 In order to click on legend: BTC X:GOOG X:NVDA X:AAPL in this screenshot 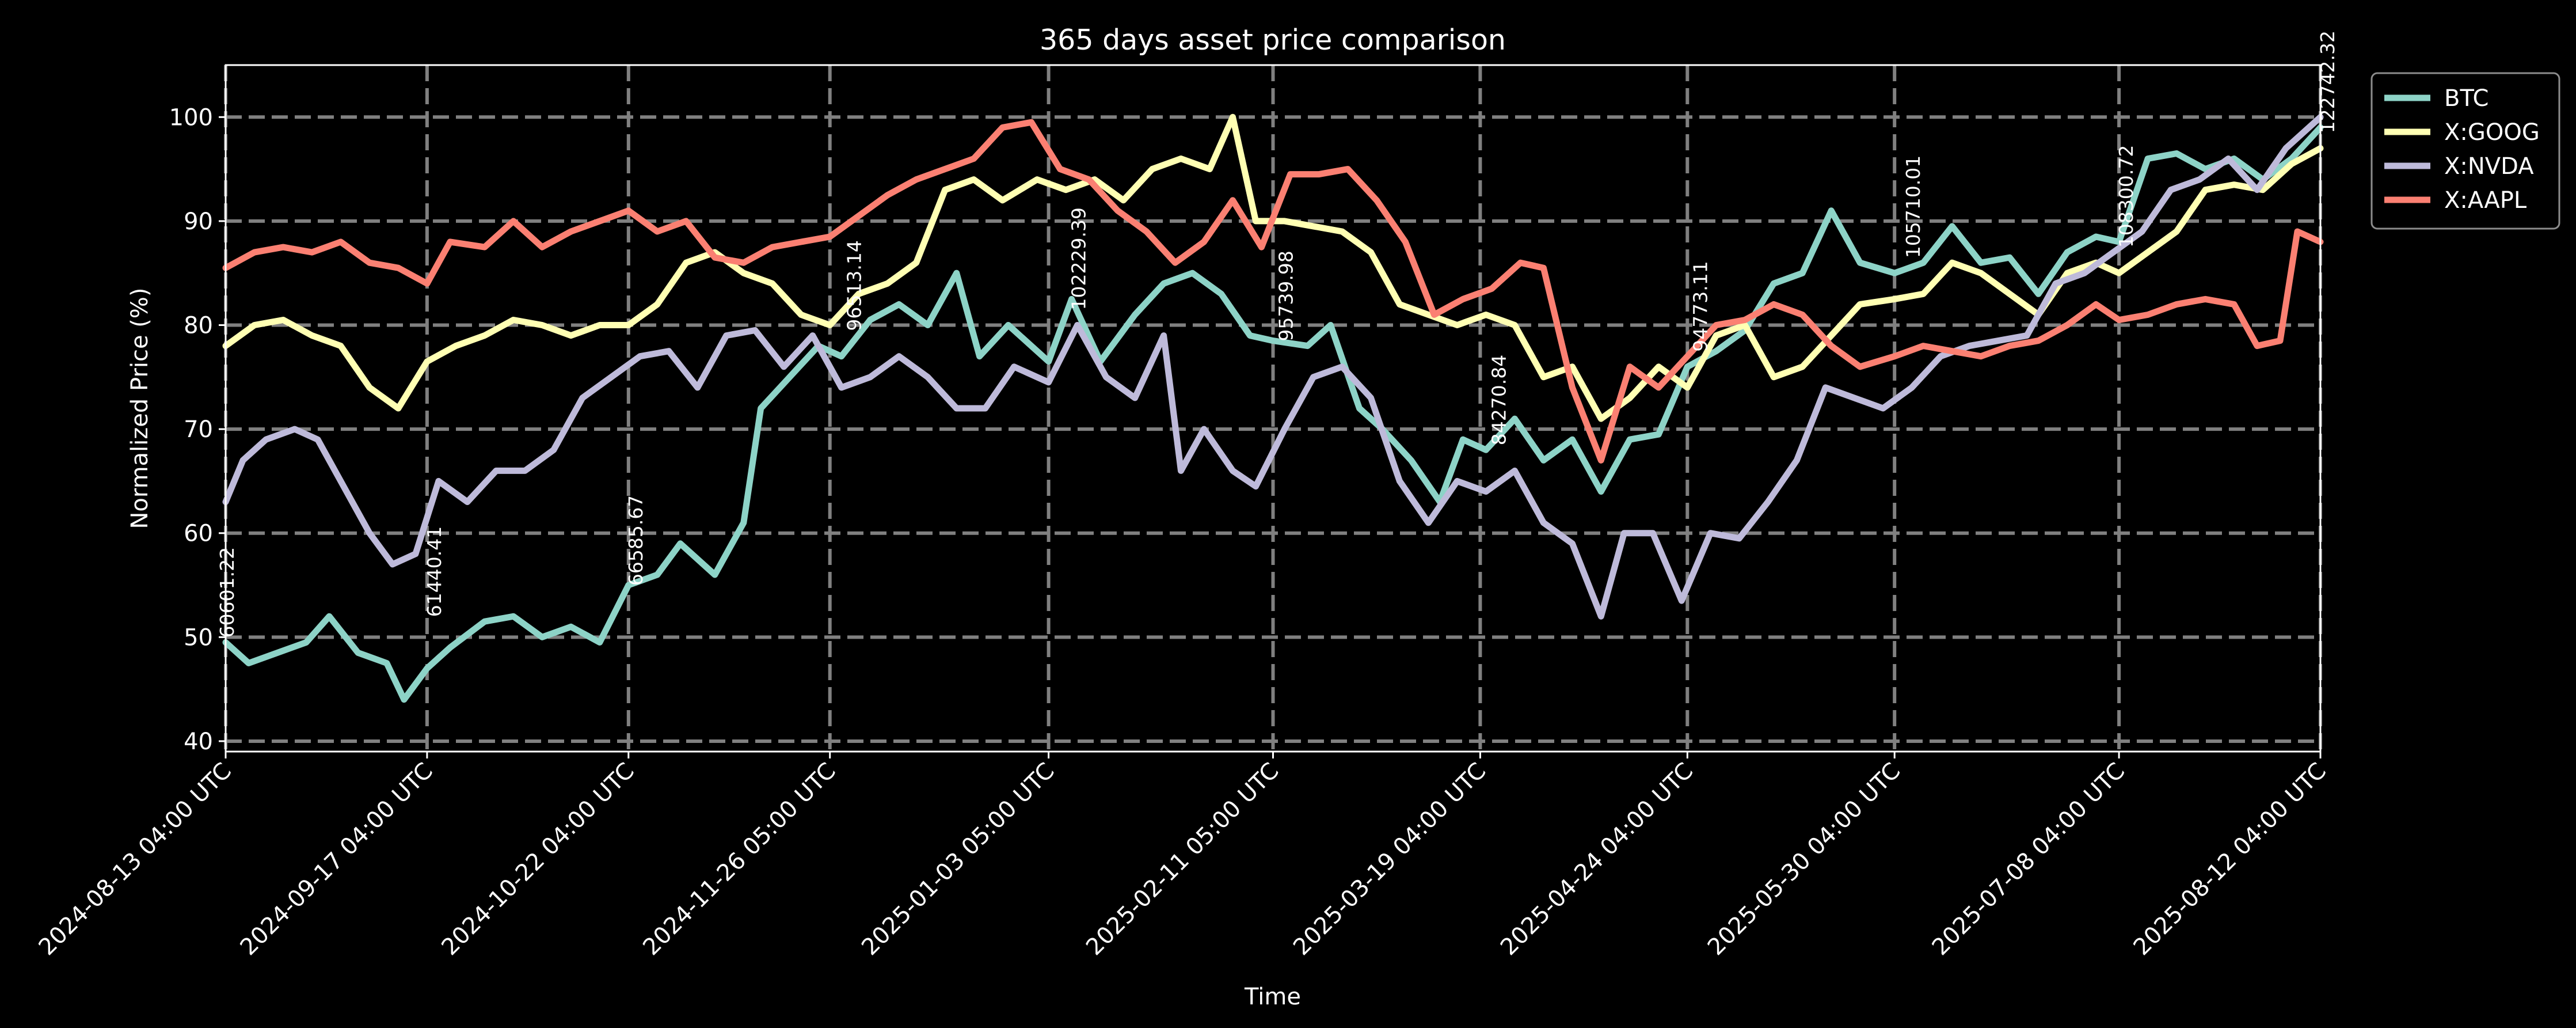, I will do `click(2465, 151)`.